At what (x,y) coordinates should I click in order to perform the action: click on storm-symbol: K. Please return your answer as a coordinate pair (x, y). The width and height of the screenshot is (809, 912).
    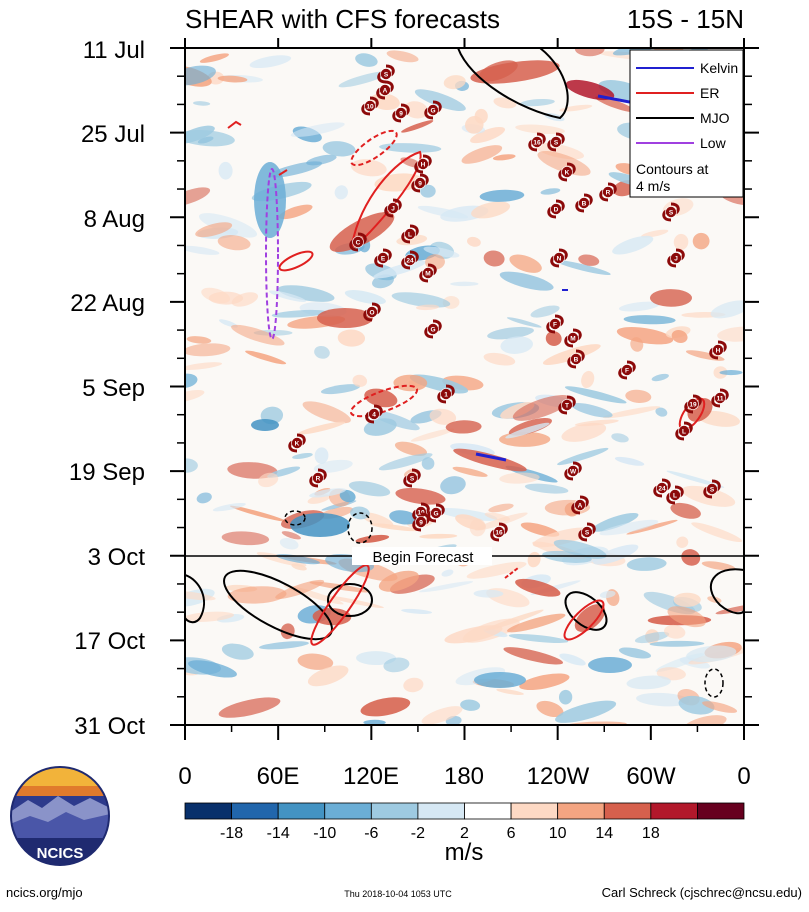
    Looking at the image, I should click on (297, 443).